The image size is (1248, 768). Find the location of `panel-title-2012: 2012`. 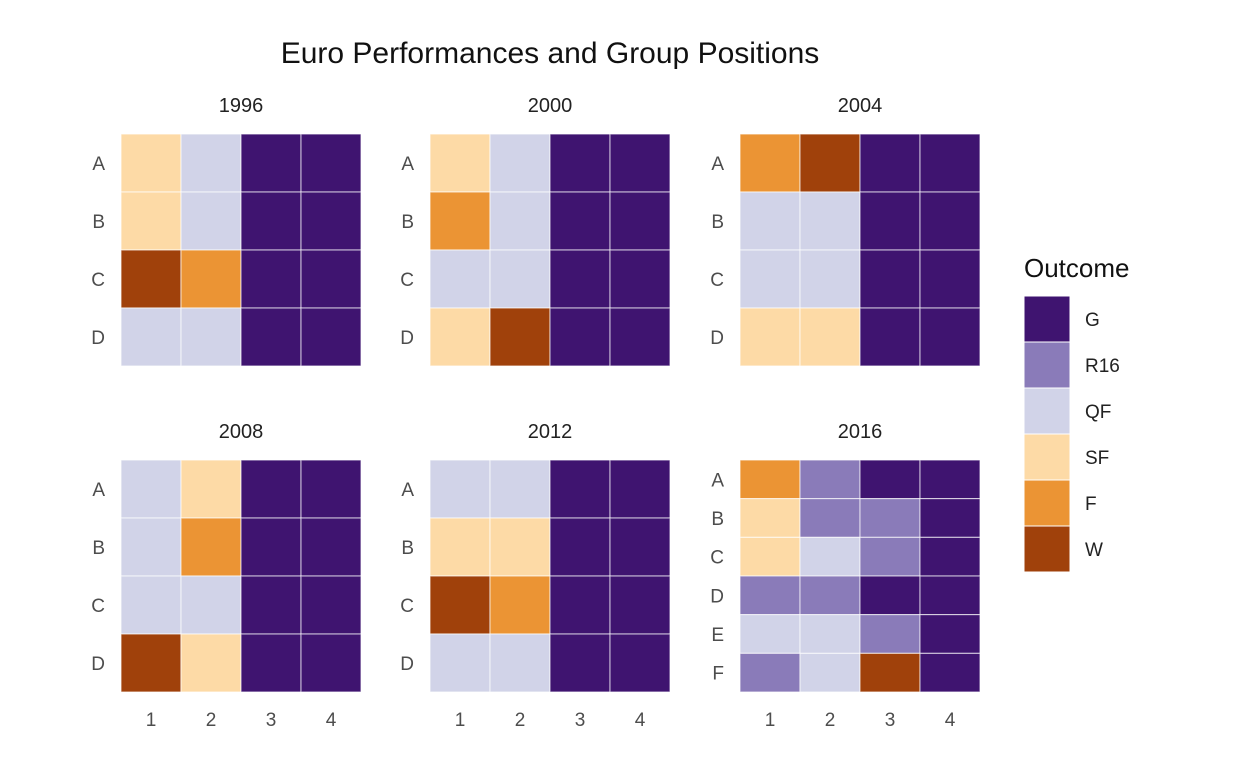

panel-title-2012: 2012 is located at coordinates (550, 432).